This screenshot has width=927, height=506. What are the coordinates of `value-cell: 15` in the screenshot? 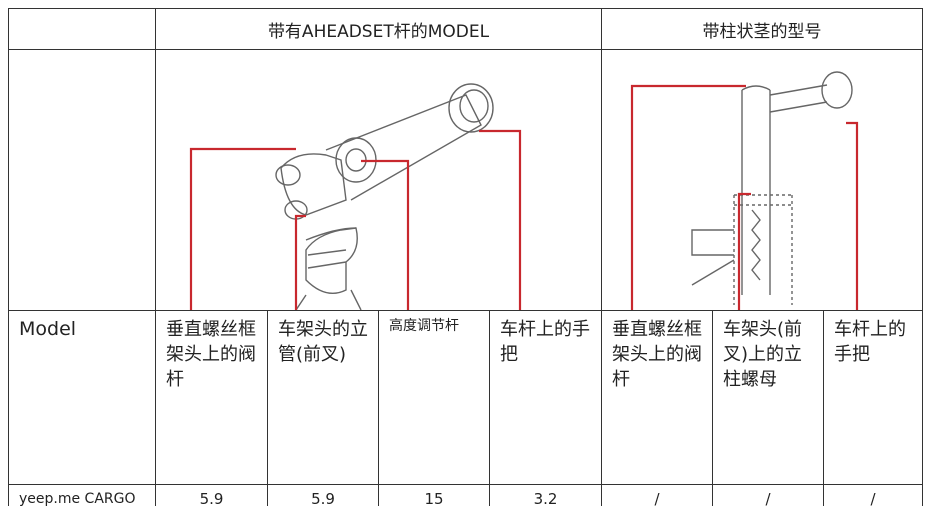 It's located at (434, 495).